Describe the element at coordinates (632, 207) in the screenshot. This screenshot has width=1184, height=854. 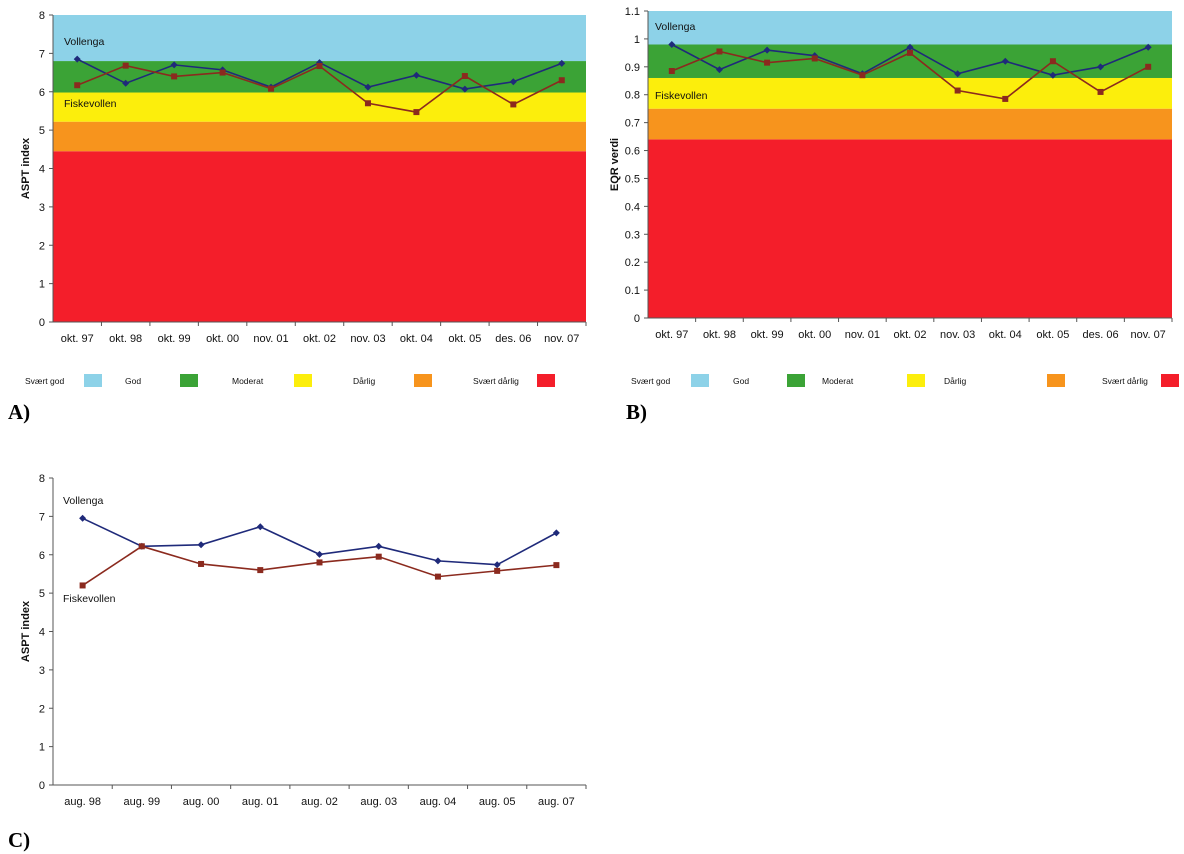
I see `y-tick-label: 0.4` at that location.